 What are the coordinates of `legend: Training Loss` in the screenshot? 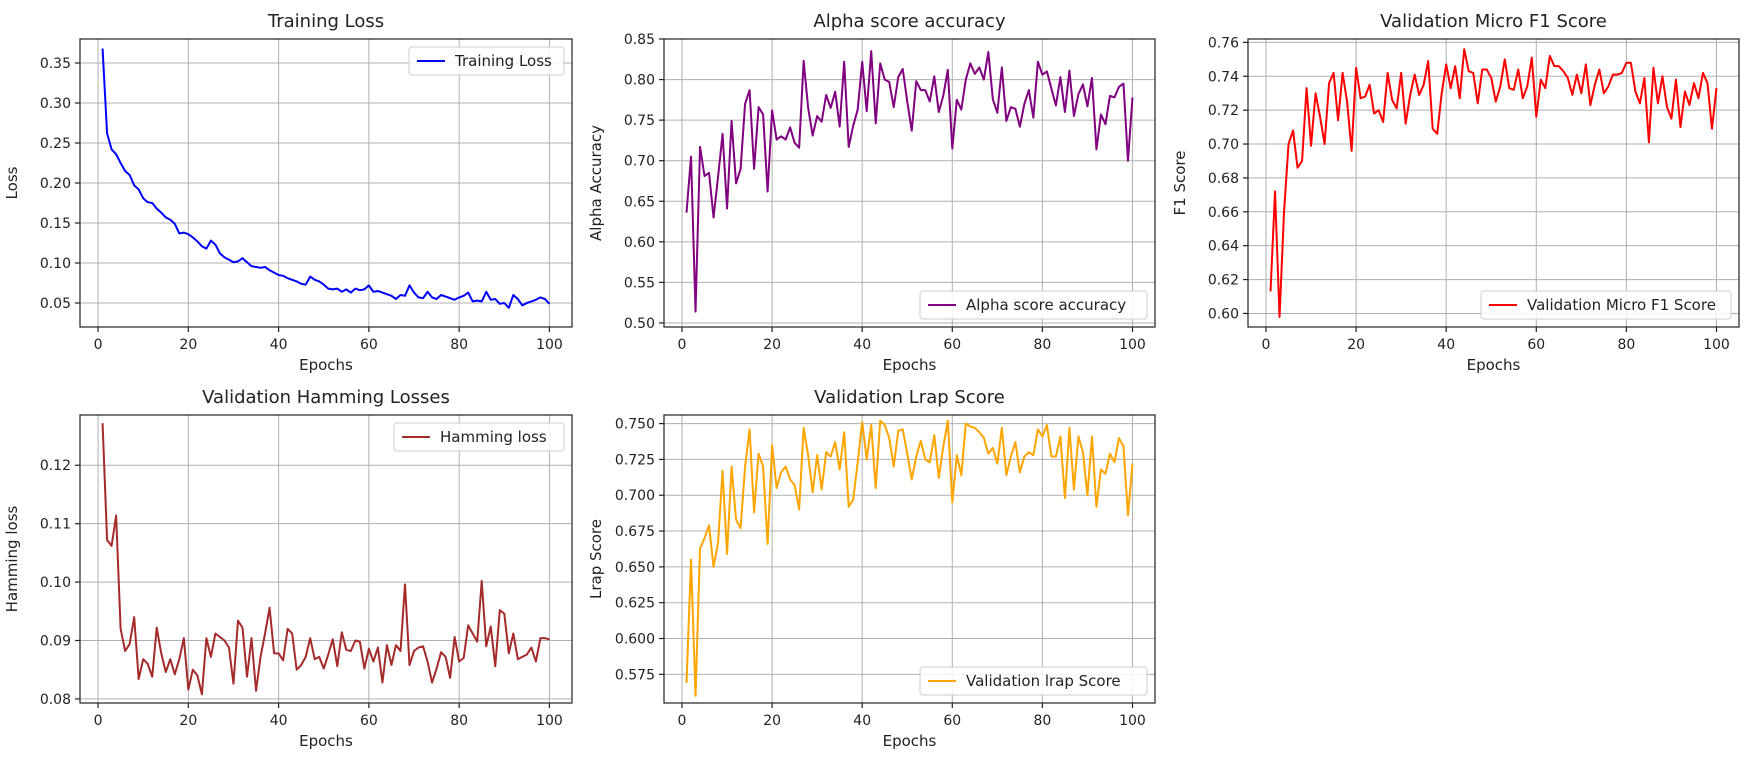 It's located at (486, 61).